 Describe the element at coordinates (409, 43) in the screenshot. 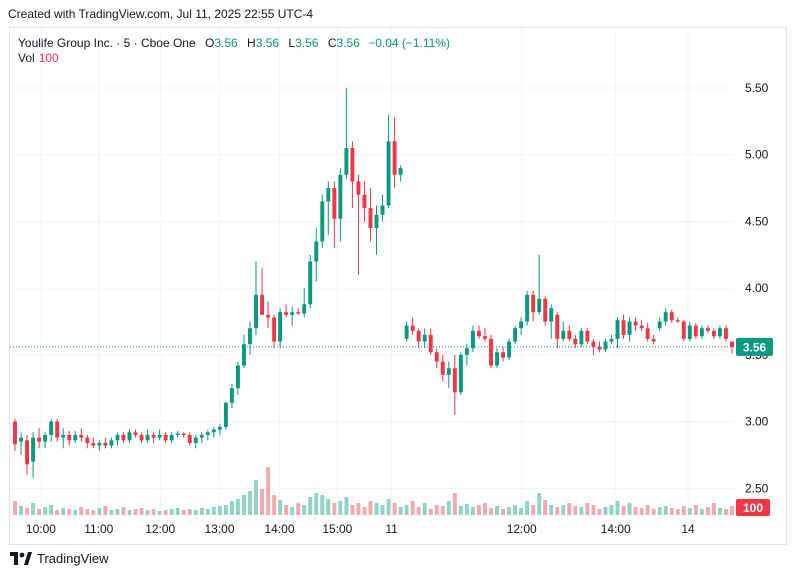

I see `change-value: −0.04 (−1.11%)` at that location.